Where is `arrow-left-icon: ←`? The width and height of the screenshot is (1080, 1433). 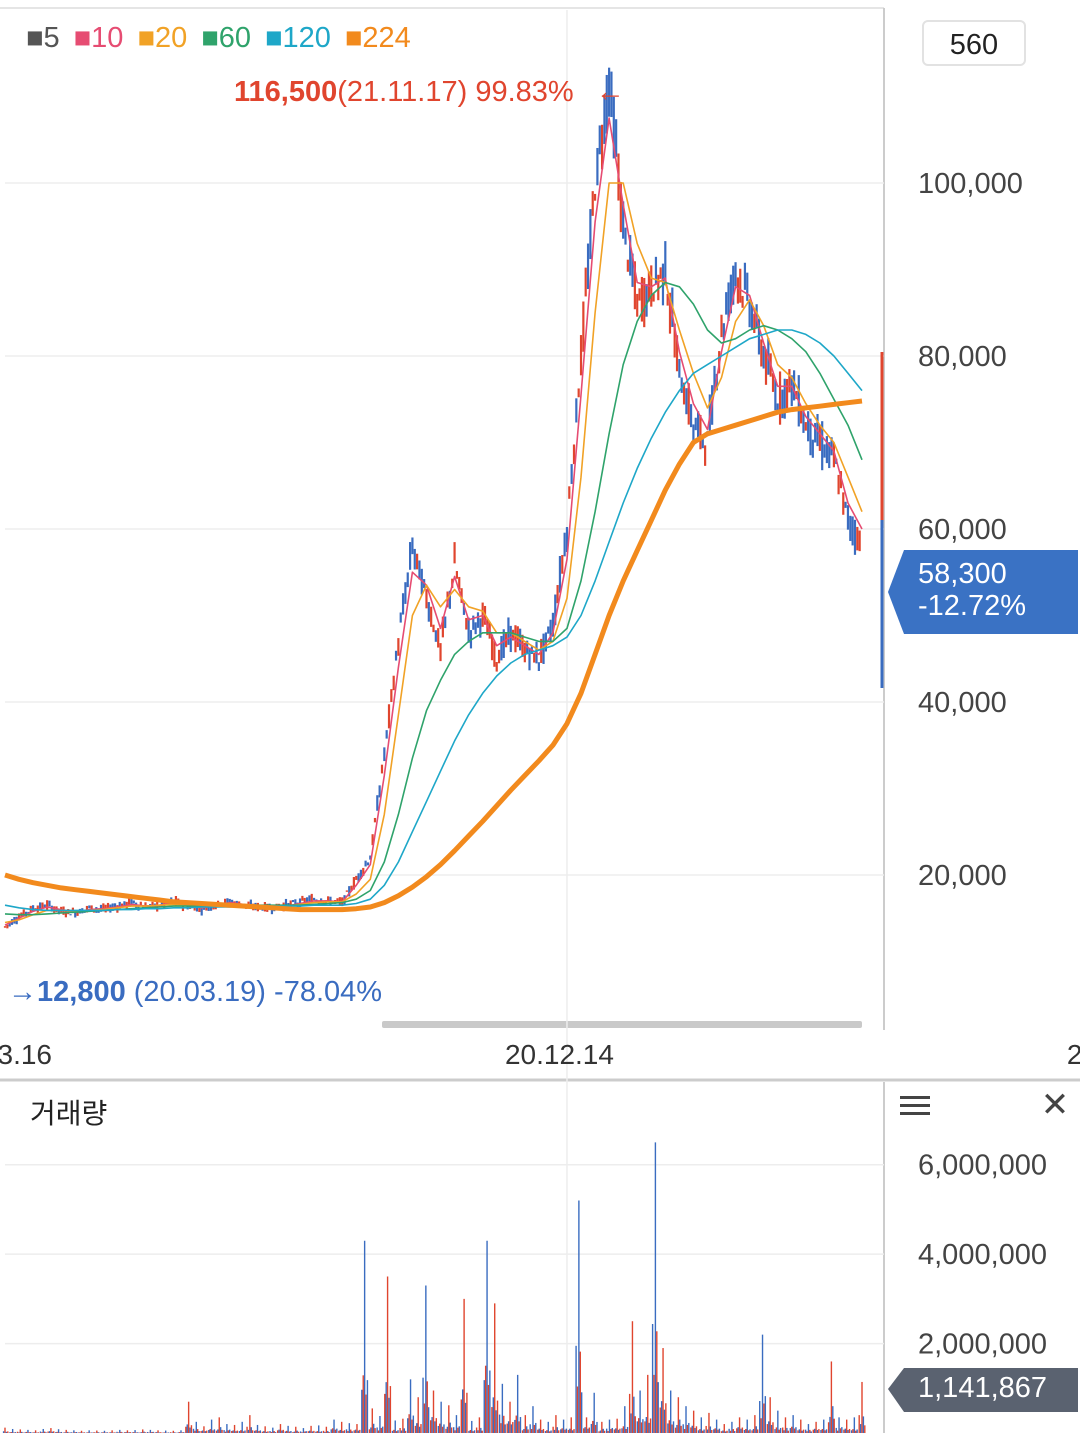 arrow-left-icon: ← is located at coordinates (610, 92).